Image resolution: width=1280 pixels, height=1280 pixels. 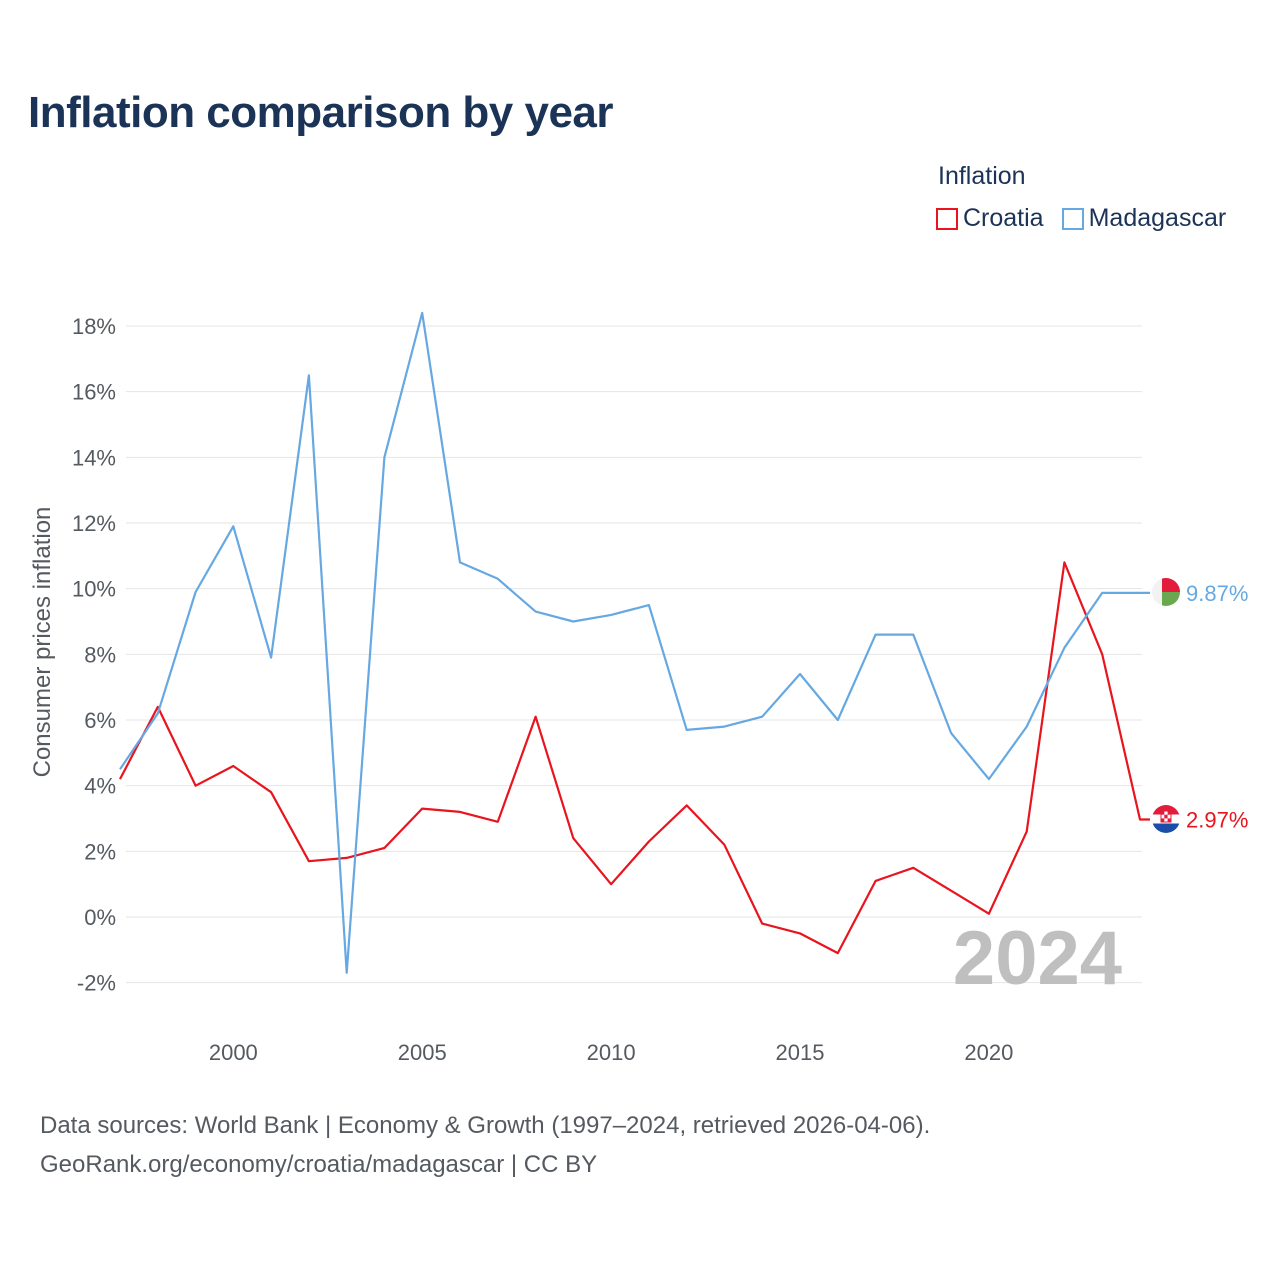 What do you see at coordinates (94, 392) in the screenshot?
I see `y-tick-label: 16%` at bounding box center [94, 392].